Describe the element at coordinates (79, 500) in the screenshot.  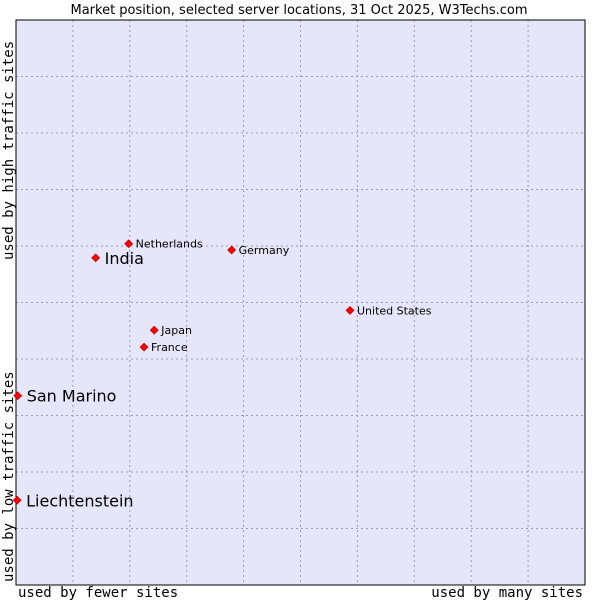
I see `point-label-liechtenstein: Liechtenstein` at that location.